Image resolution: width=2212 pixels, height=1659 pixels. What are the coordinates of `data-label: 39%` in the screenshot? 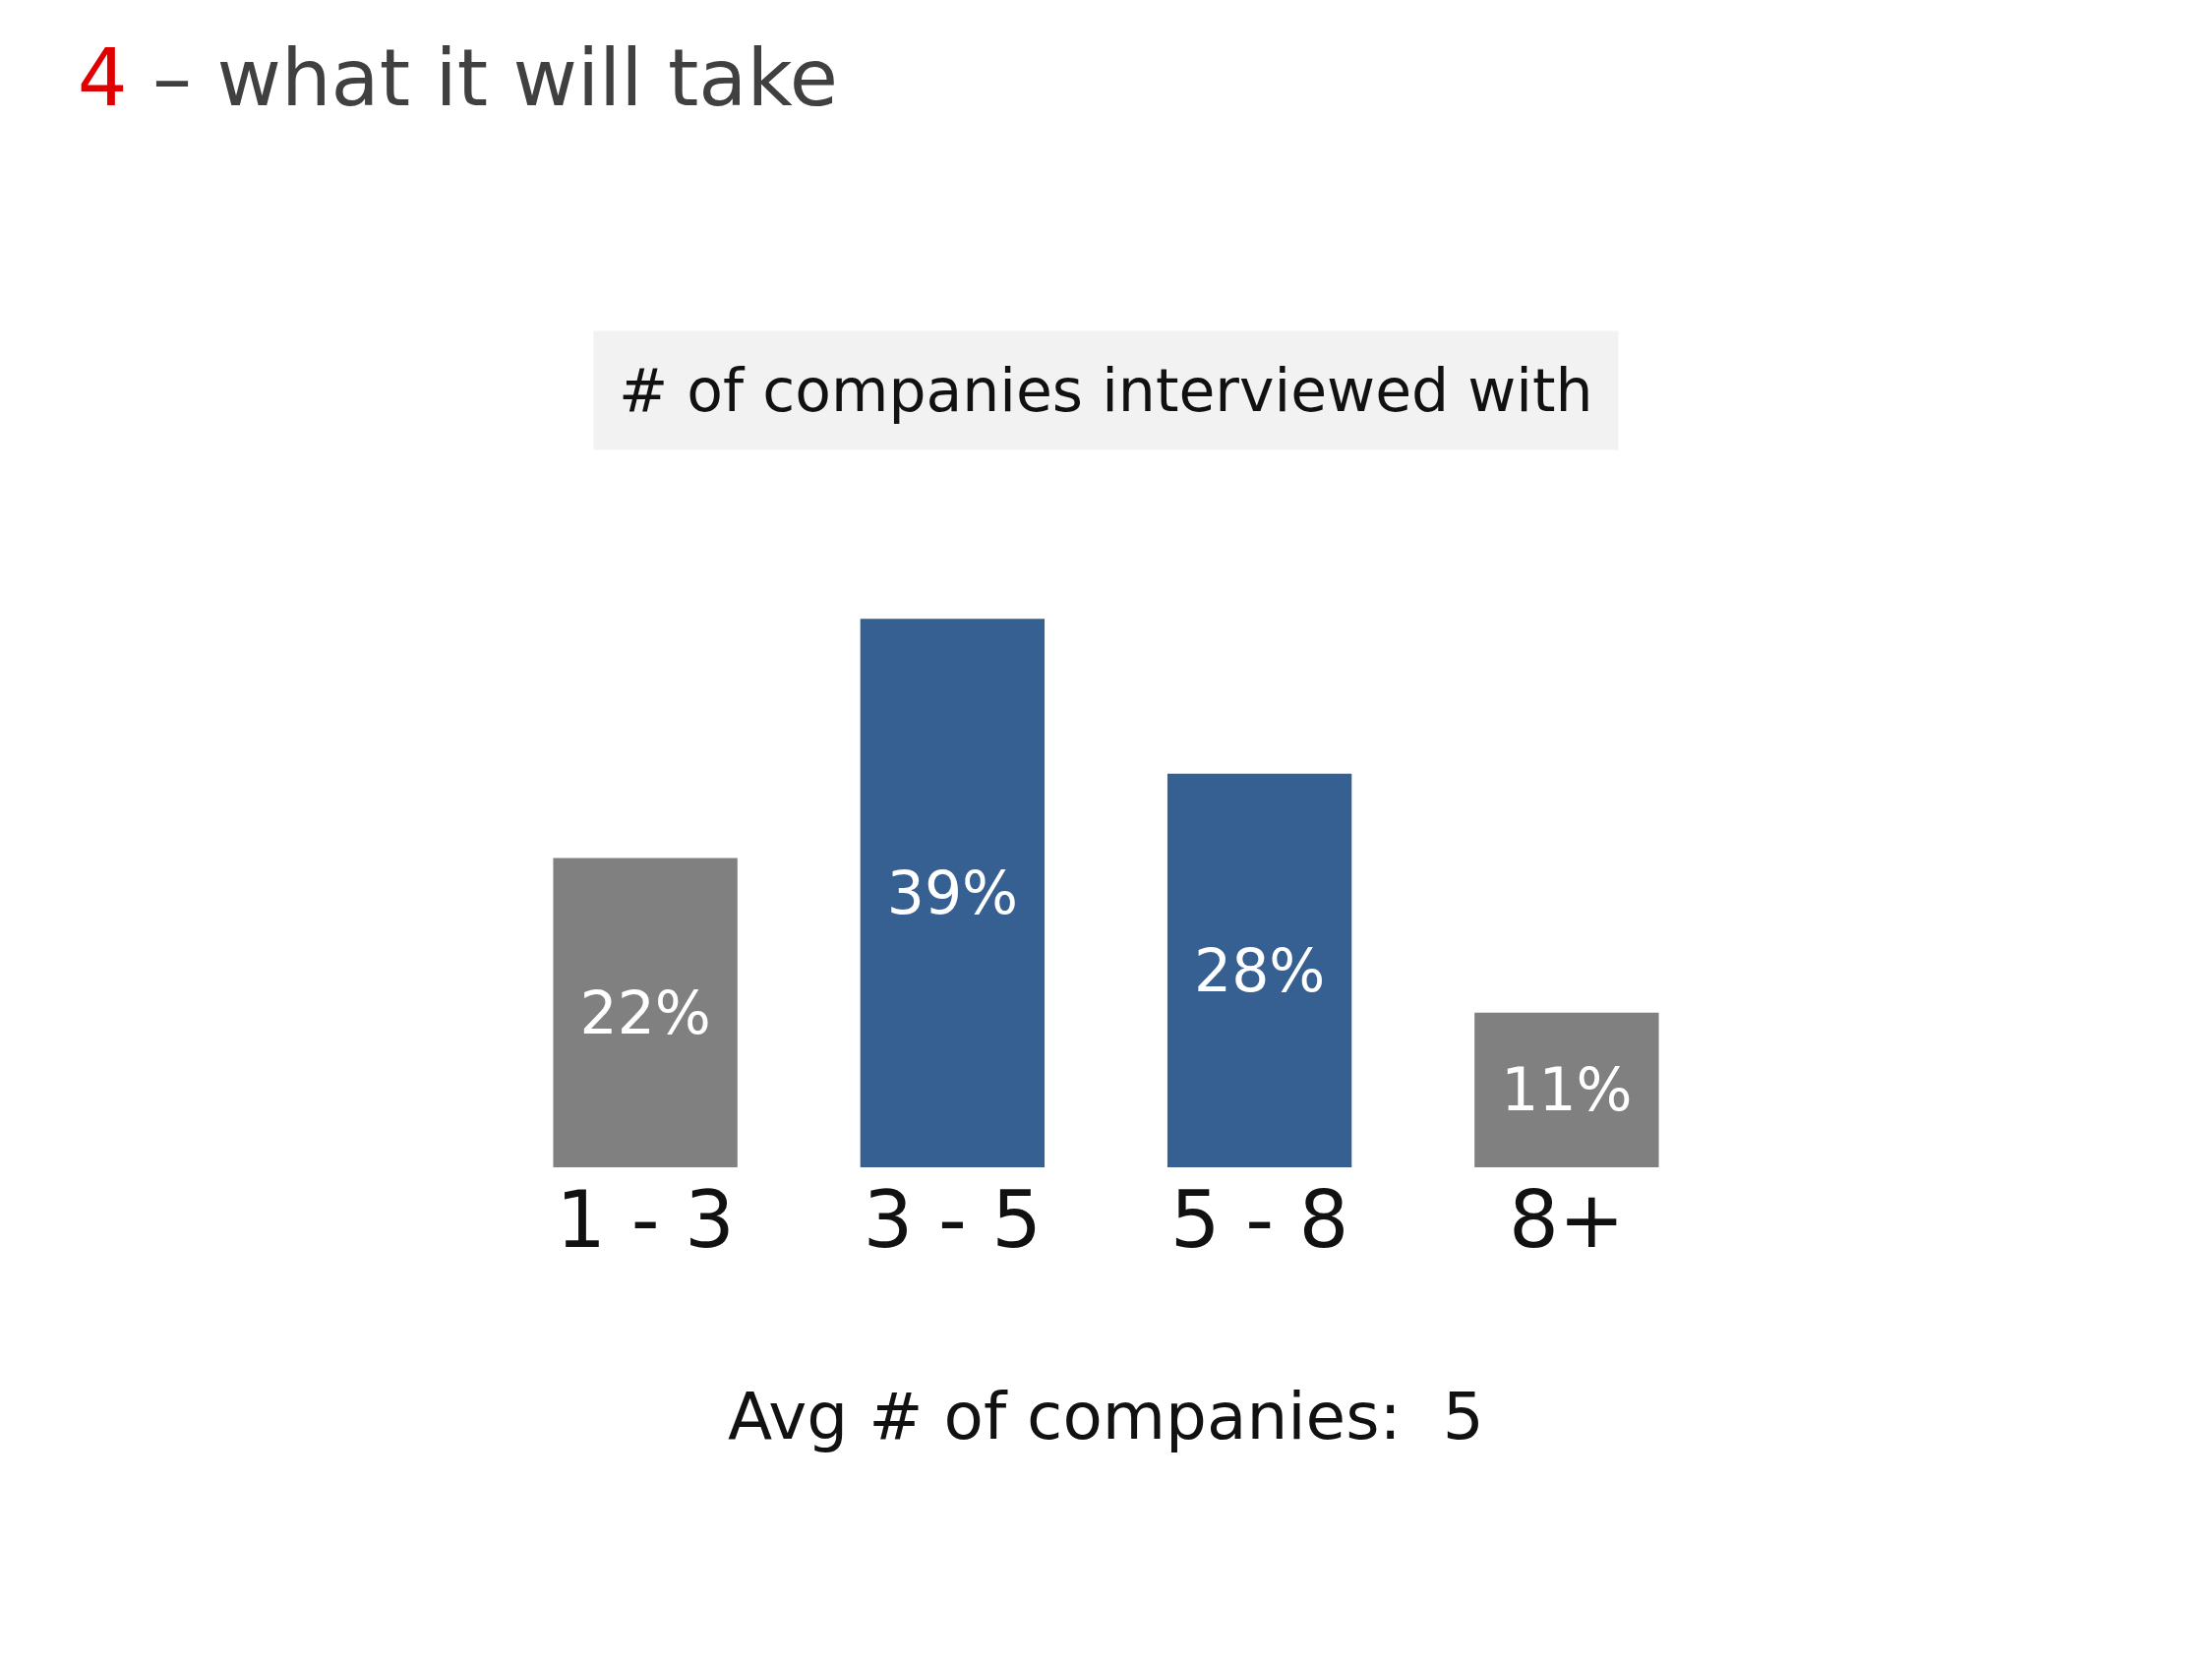 It's located at (952, 893).